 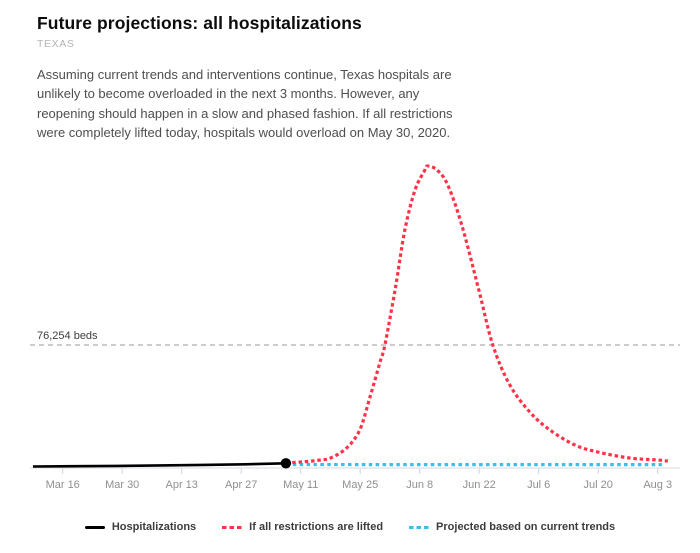 What do you see at coordinates (181, 485) in the screenshot?
I see `x-axis-tick-label: Apr 13` at bounding box center [181, 485].